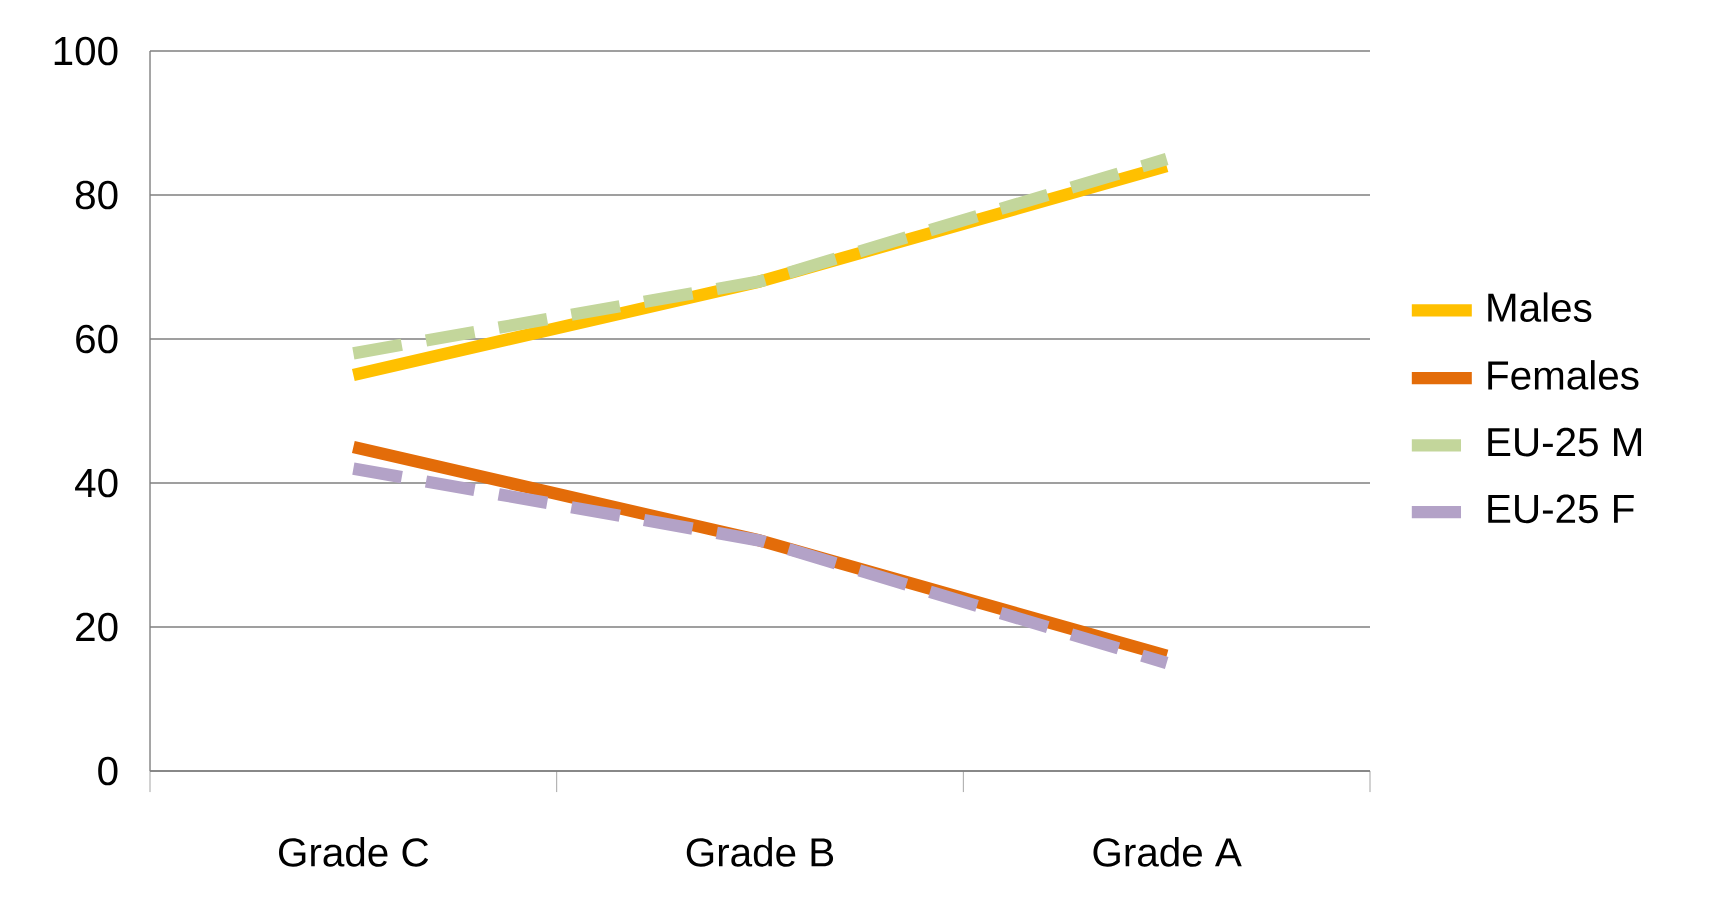  What do you see at coordinates (354, 852) in the screenshot?
I see `x-tick-label: Grade C` at bounding box center [354, 852].